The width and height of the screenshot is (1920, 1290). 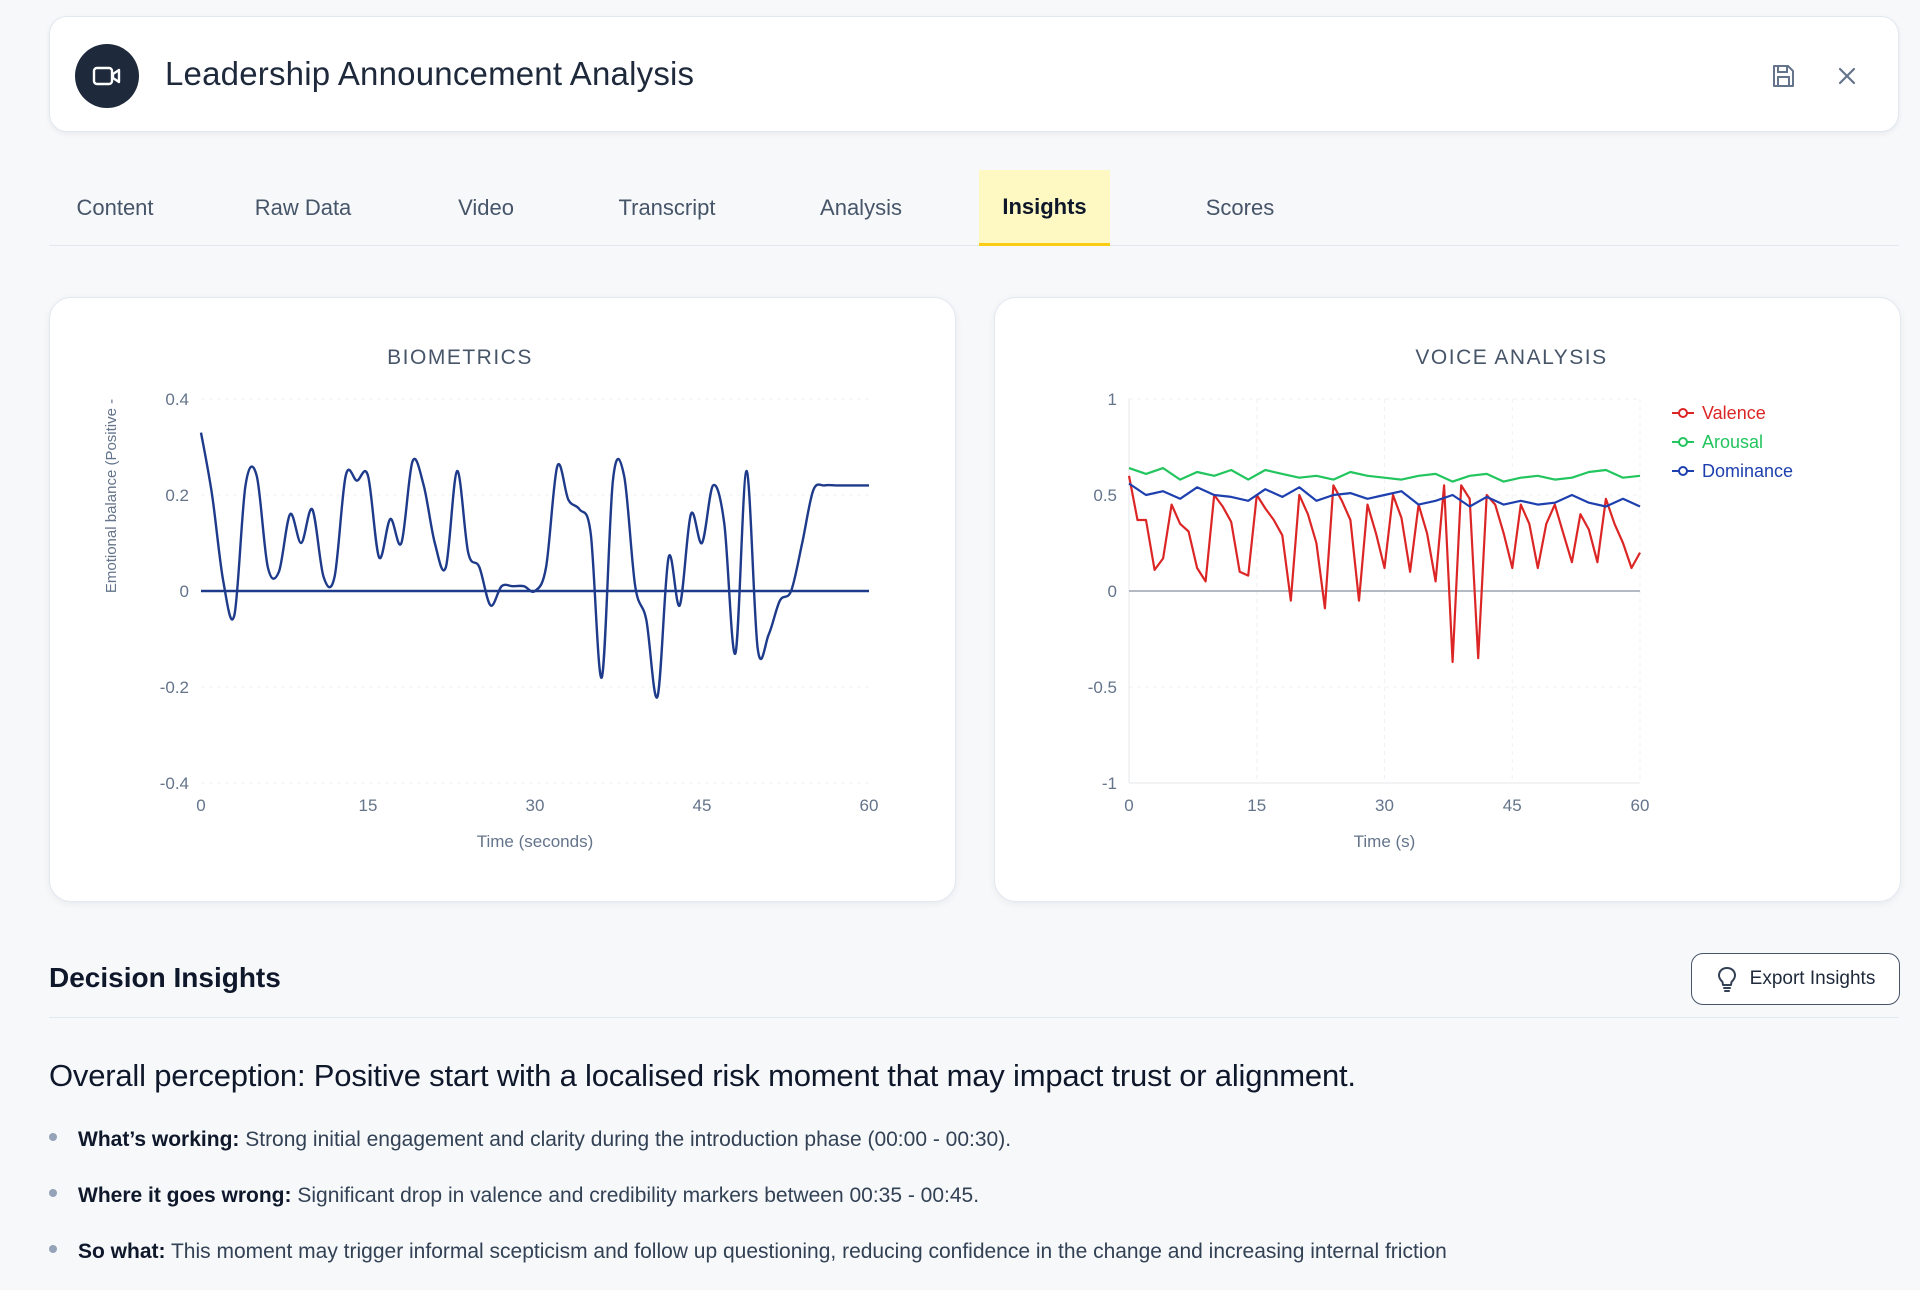 I want to click on y-tick-label: 0.4, so click(x=177, y=399).